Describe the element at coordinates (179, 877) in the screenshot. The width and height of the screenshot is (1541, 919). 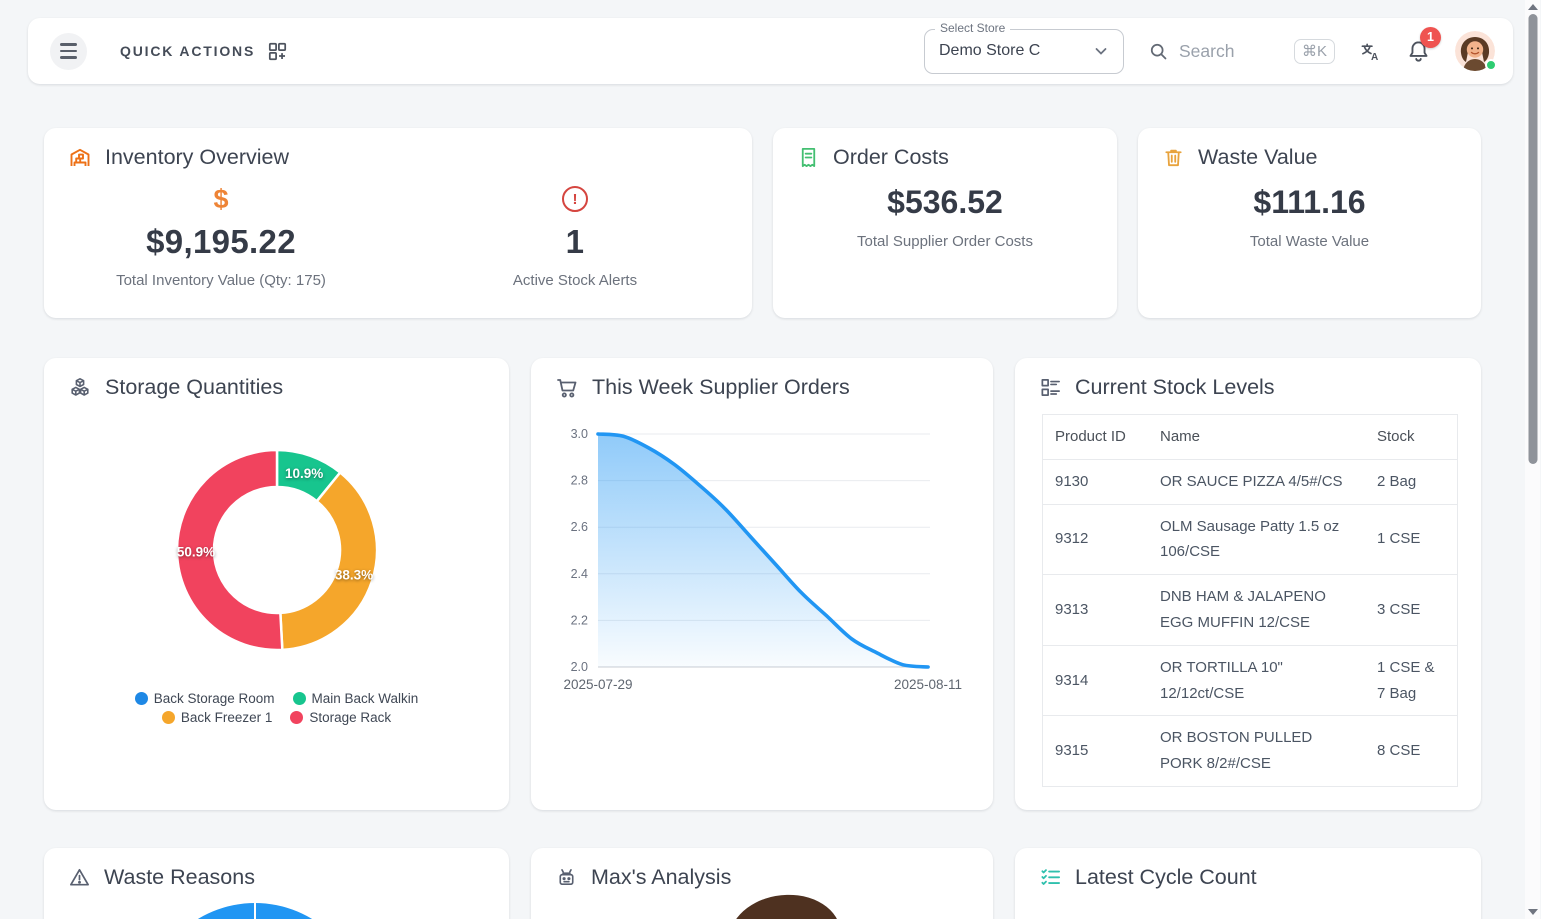
I see `card-title: Waste Reasons` at that location.